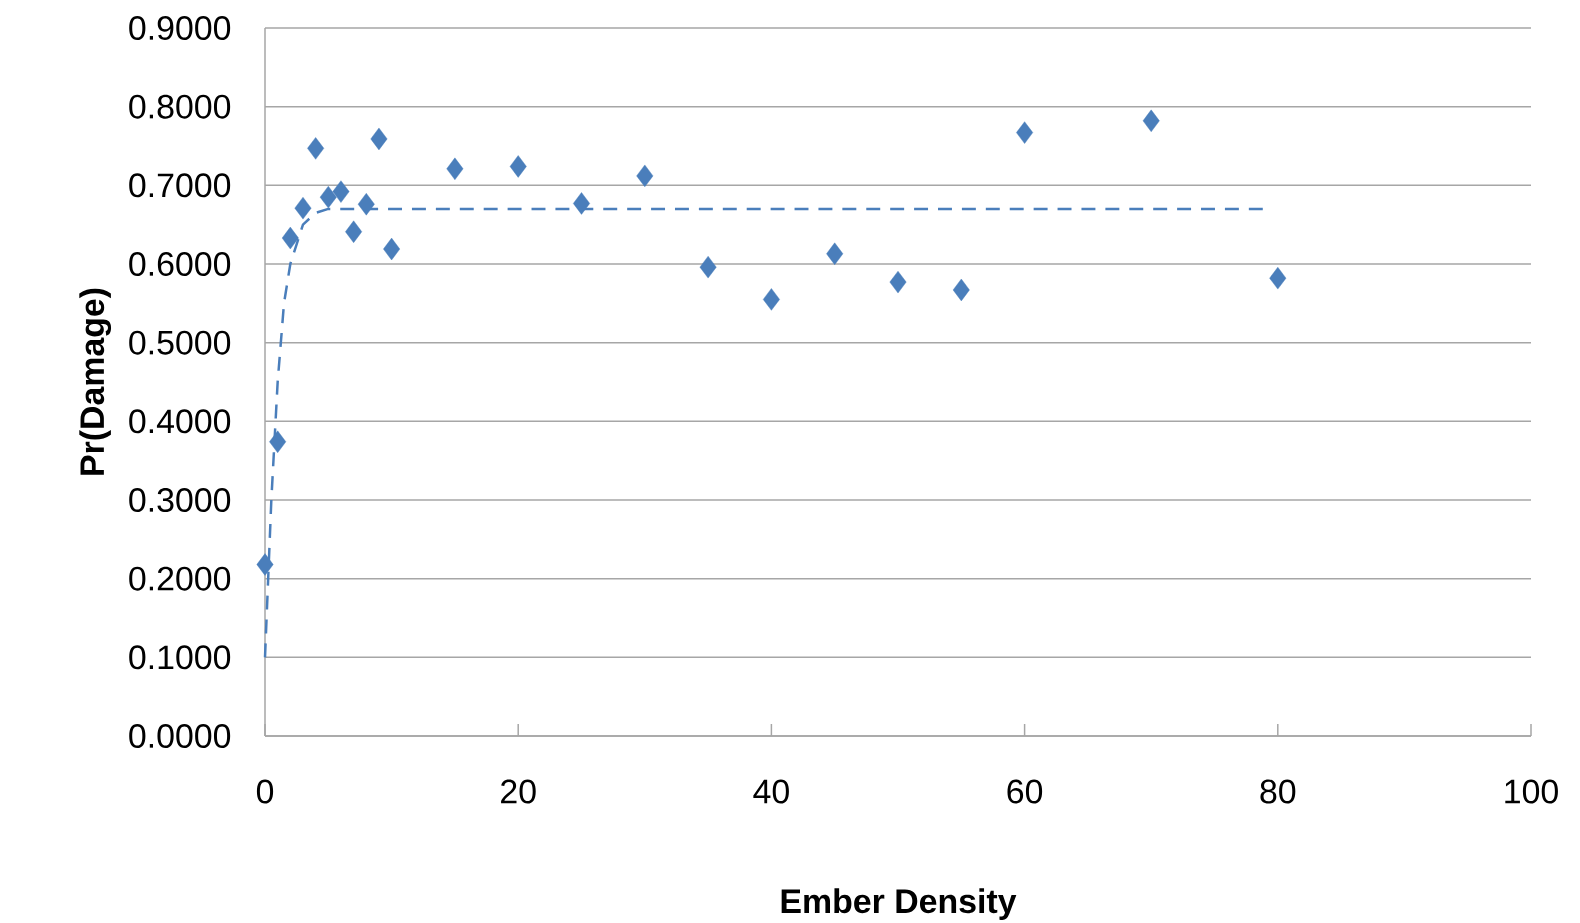  Describe the element at coordinates (180, 342) in the screenshot. I see `y-tick-label: 0.5000` at that location.